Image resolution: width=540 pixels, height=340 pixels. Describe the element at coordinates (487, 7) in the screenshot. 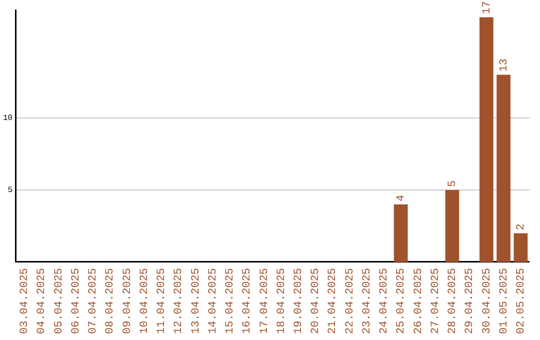

I see `data-label: 17` at that location.